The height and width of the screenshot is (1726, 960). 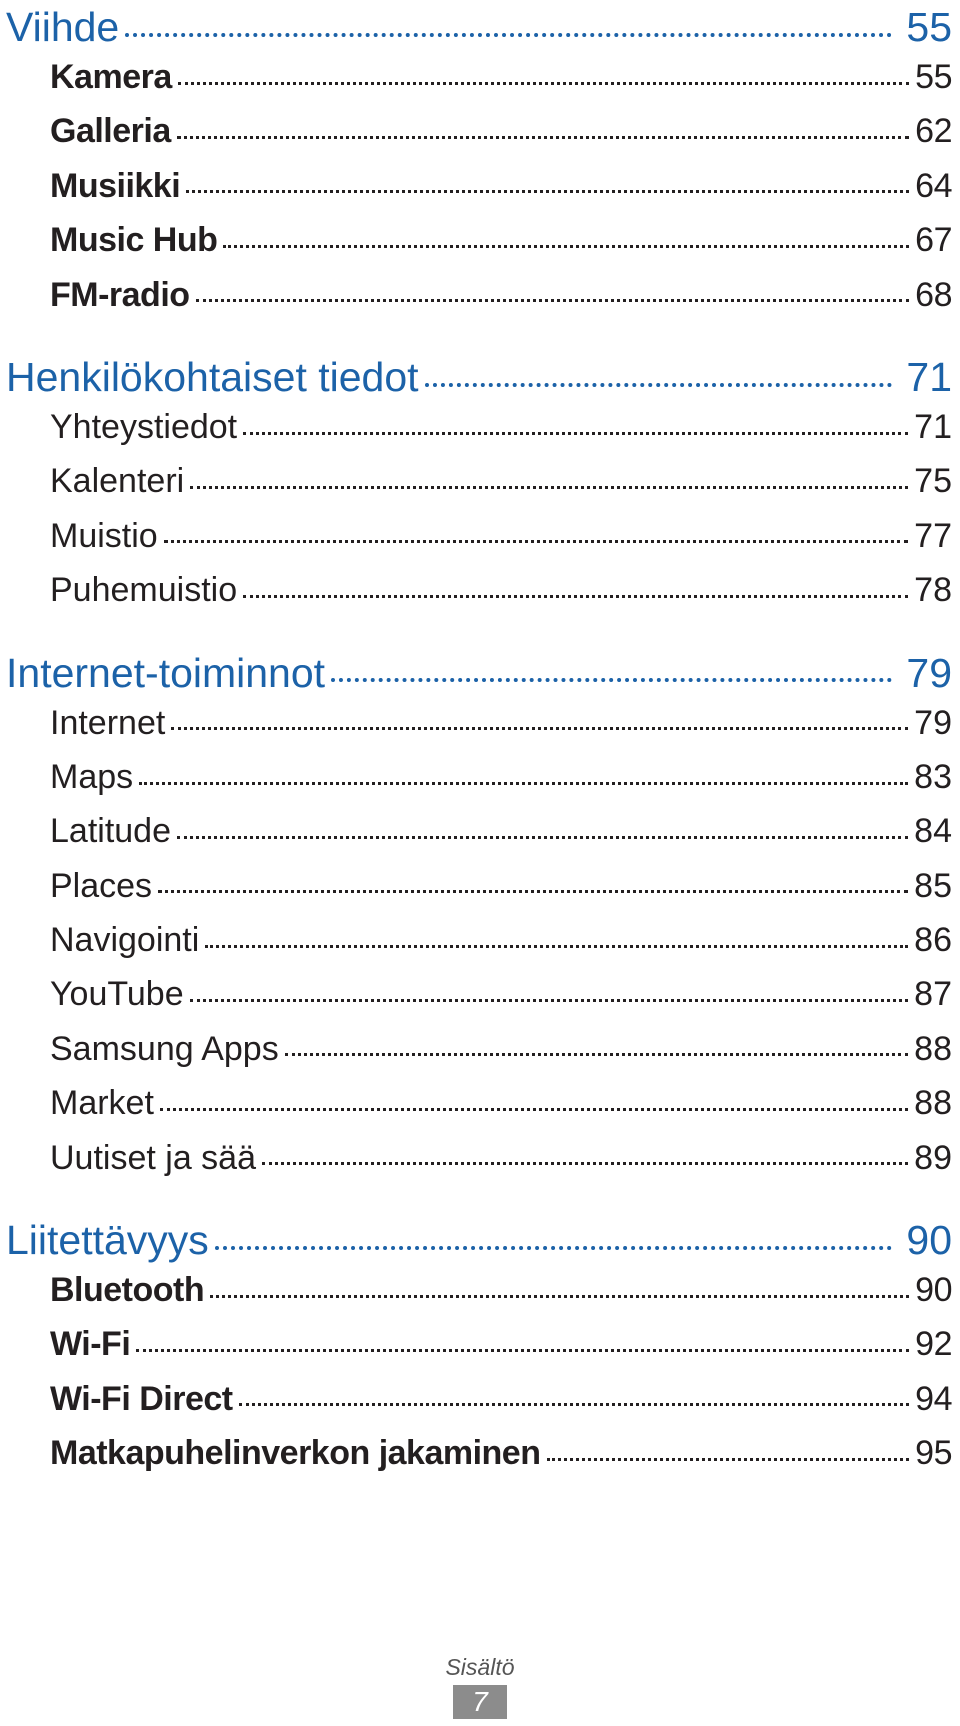 I want to click on footer-section-label: Sisältö, so click(x=480, y=1667).